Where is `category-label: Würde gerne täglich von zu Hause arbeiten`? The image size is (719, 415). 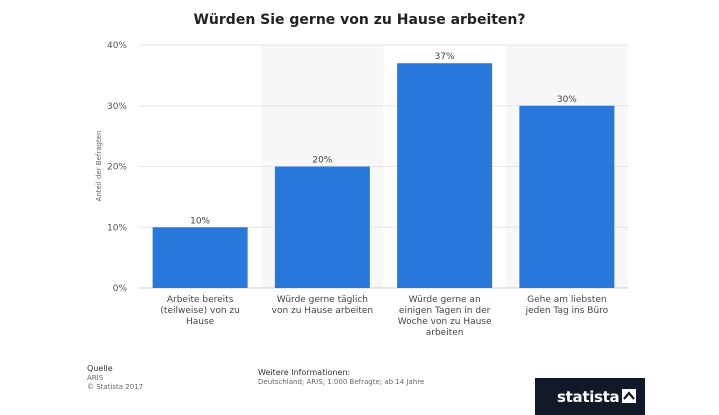 category-label: Würde gerne täglich von zu Hause arbeiten is located at coordinates (322, 306).